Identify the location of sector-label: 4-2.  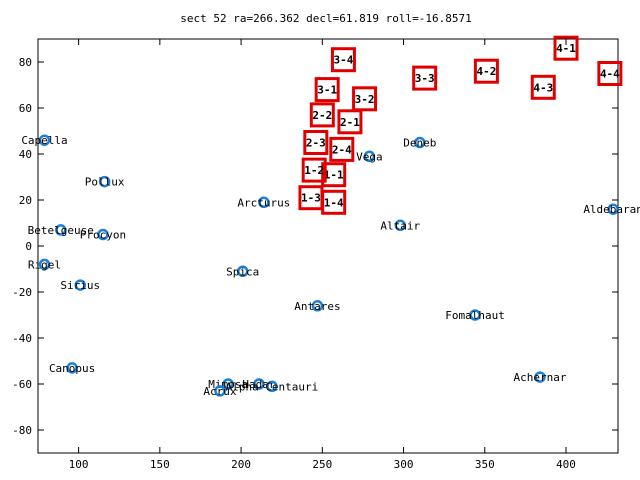
(486, 71).